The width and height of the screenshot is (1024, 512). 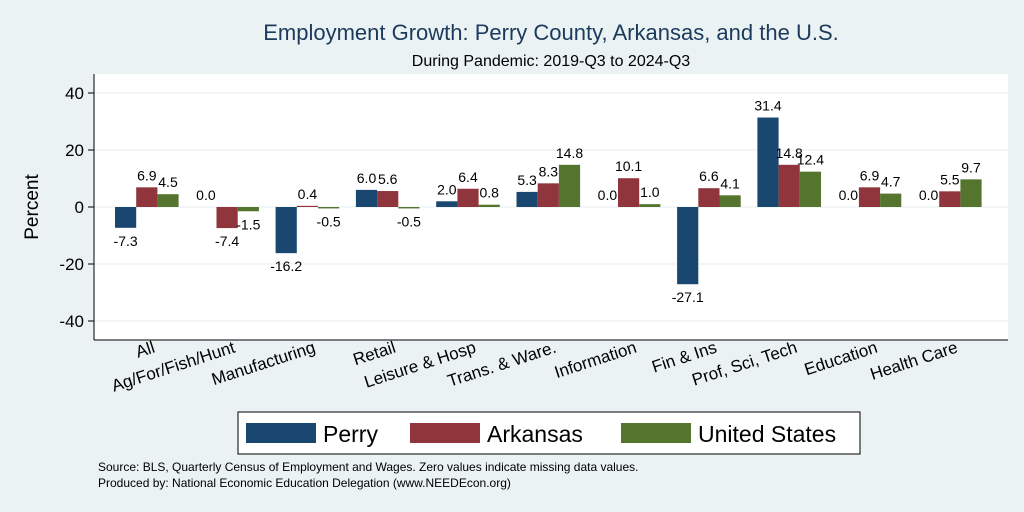 I want to click on data-label-united-states-information: 1.0, so click(x=650, y=192).